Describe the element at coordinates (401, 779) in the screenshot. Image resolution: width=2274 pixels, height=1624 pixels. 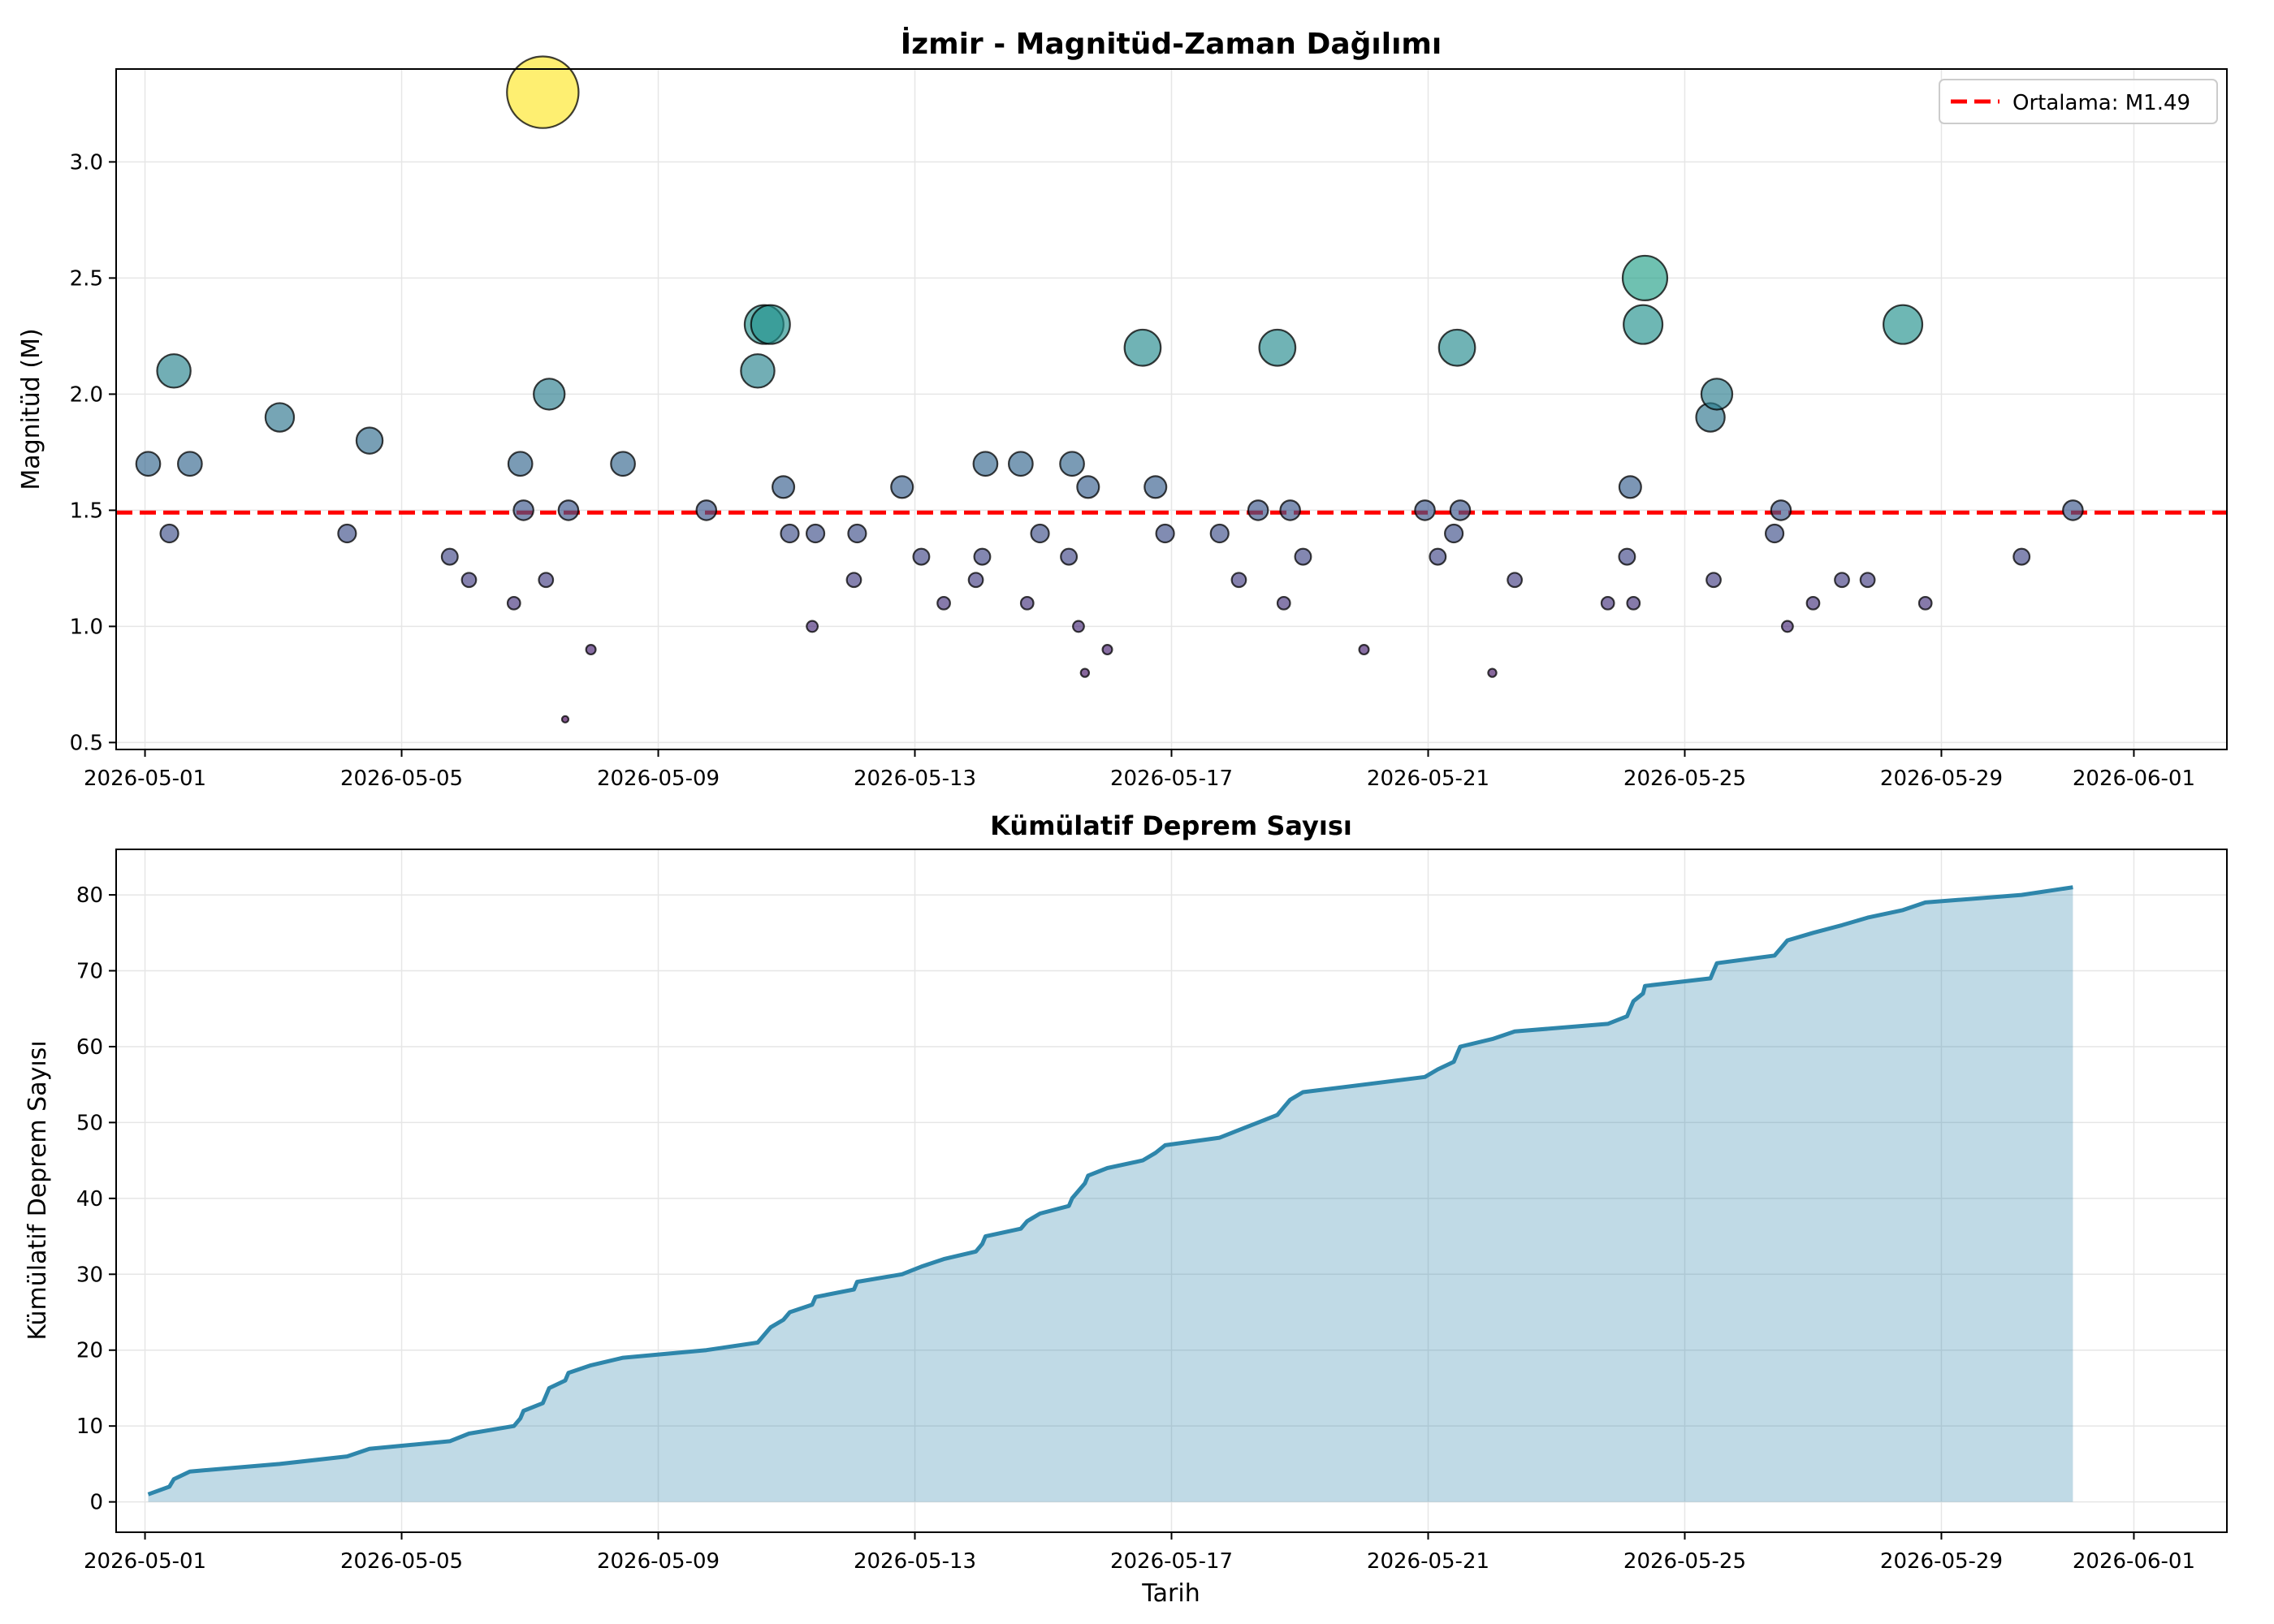
I see `top-x-tick-label: 2026-05-05` at that location.